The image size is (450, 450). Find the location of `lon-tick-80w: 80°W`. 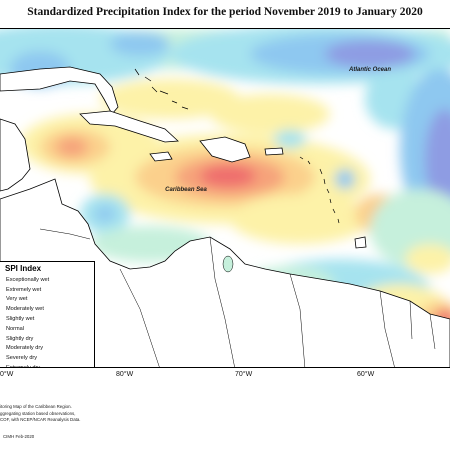

lon-tick-80w: 80°W is located at coordinates (125, 374).